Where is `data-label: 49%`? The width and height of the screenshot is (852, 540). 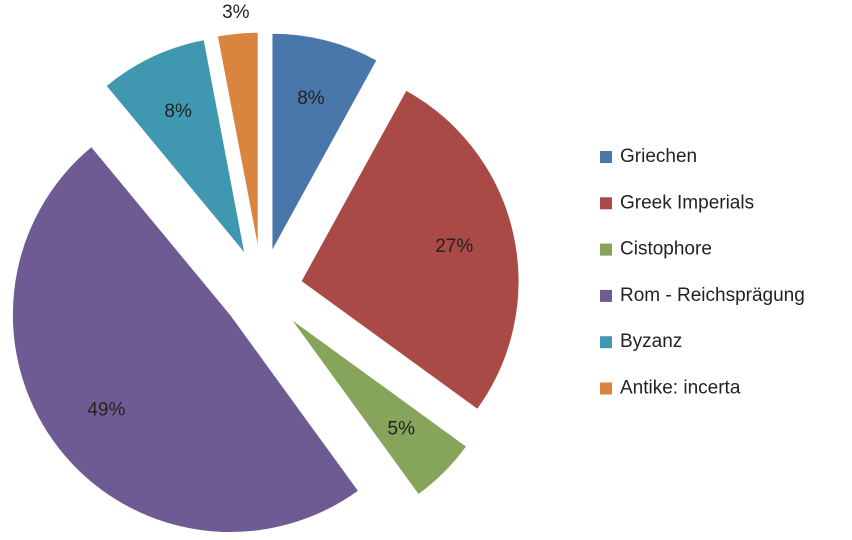 data-label: 49% is located at coordinates (106, 410).